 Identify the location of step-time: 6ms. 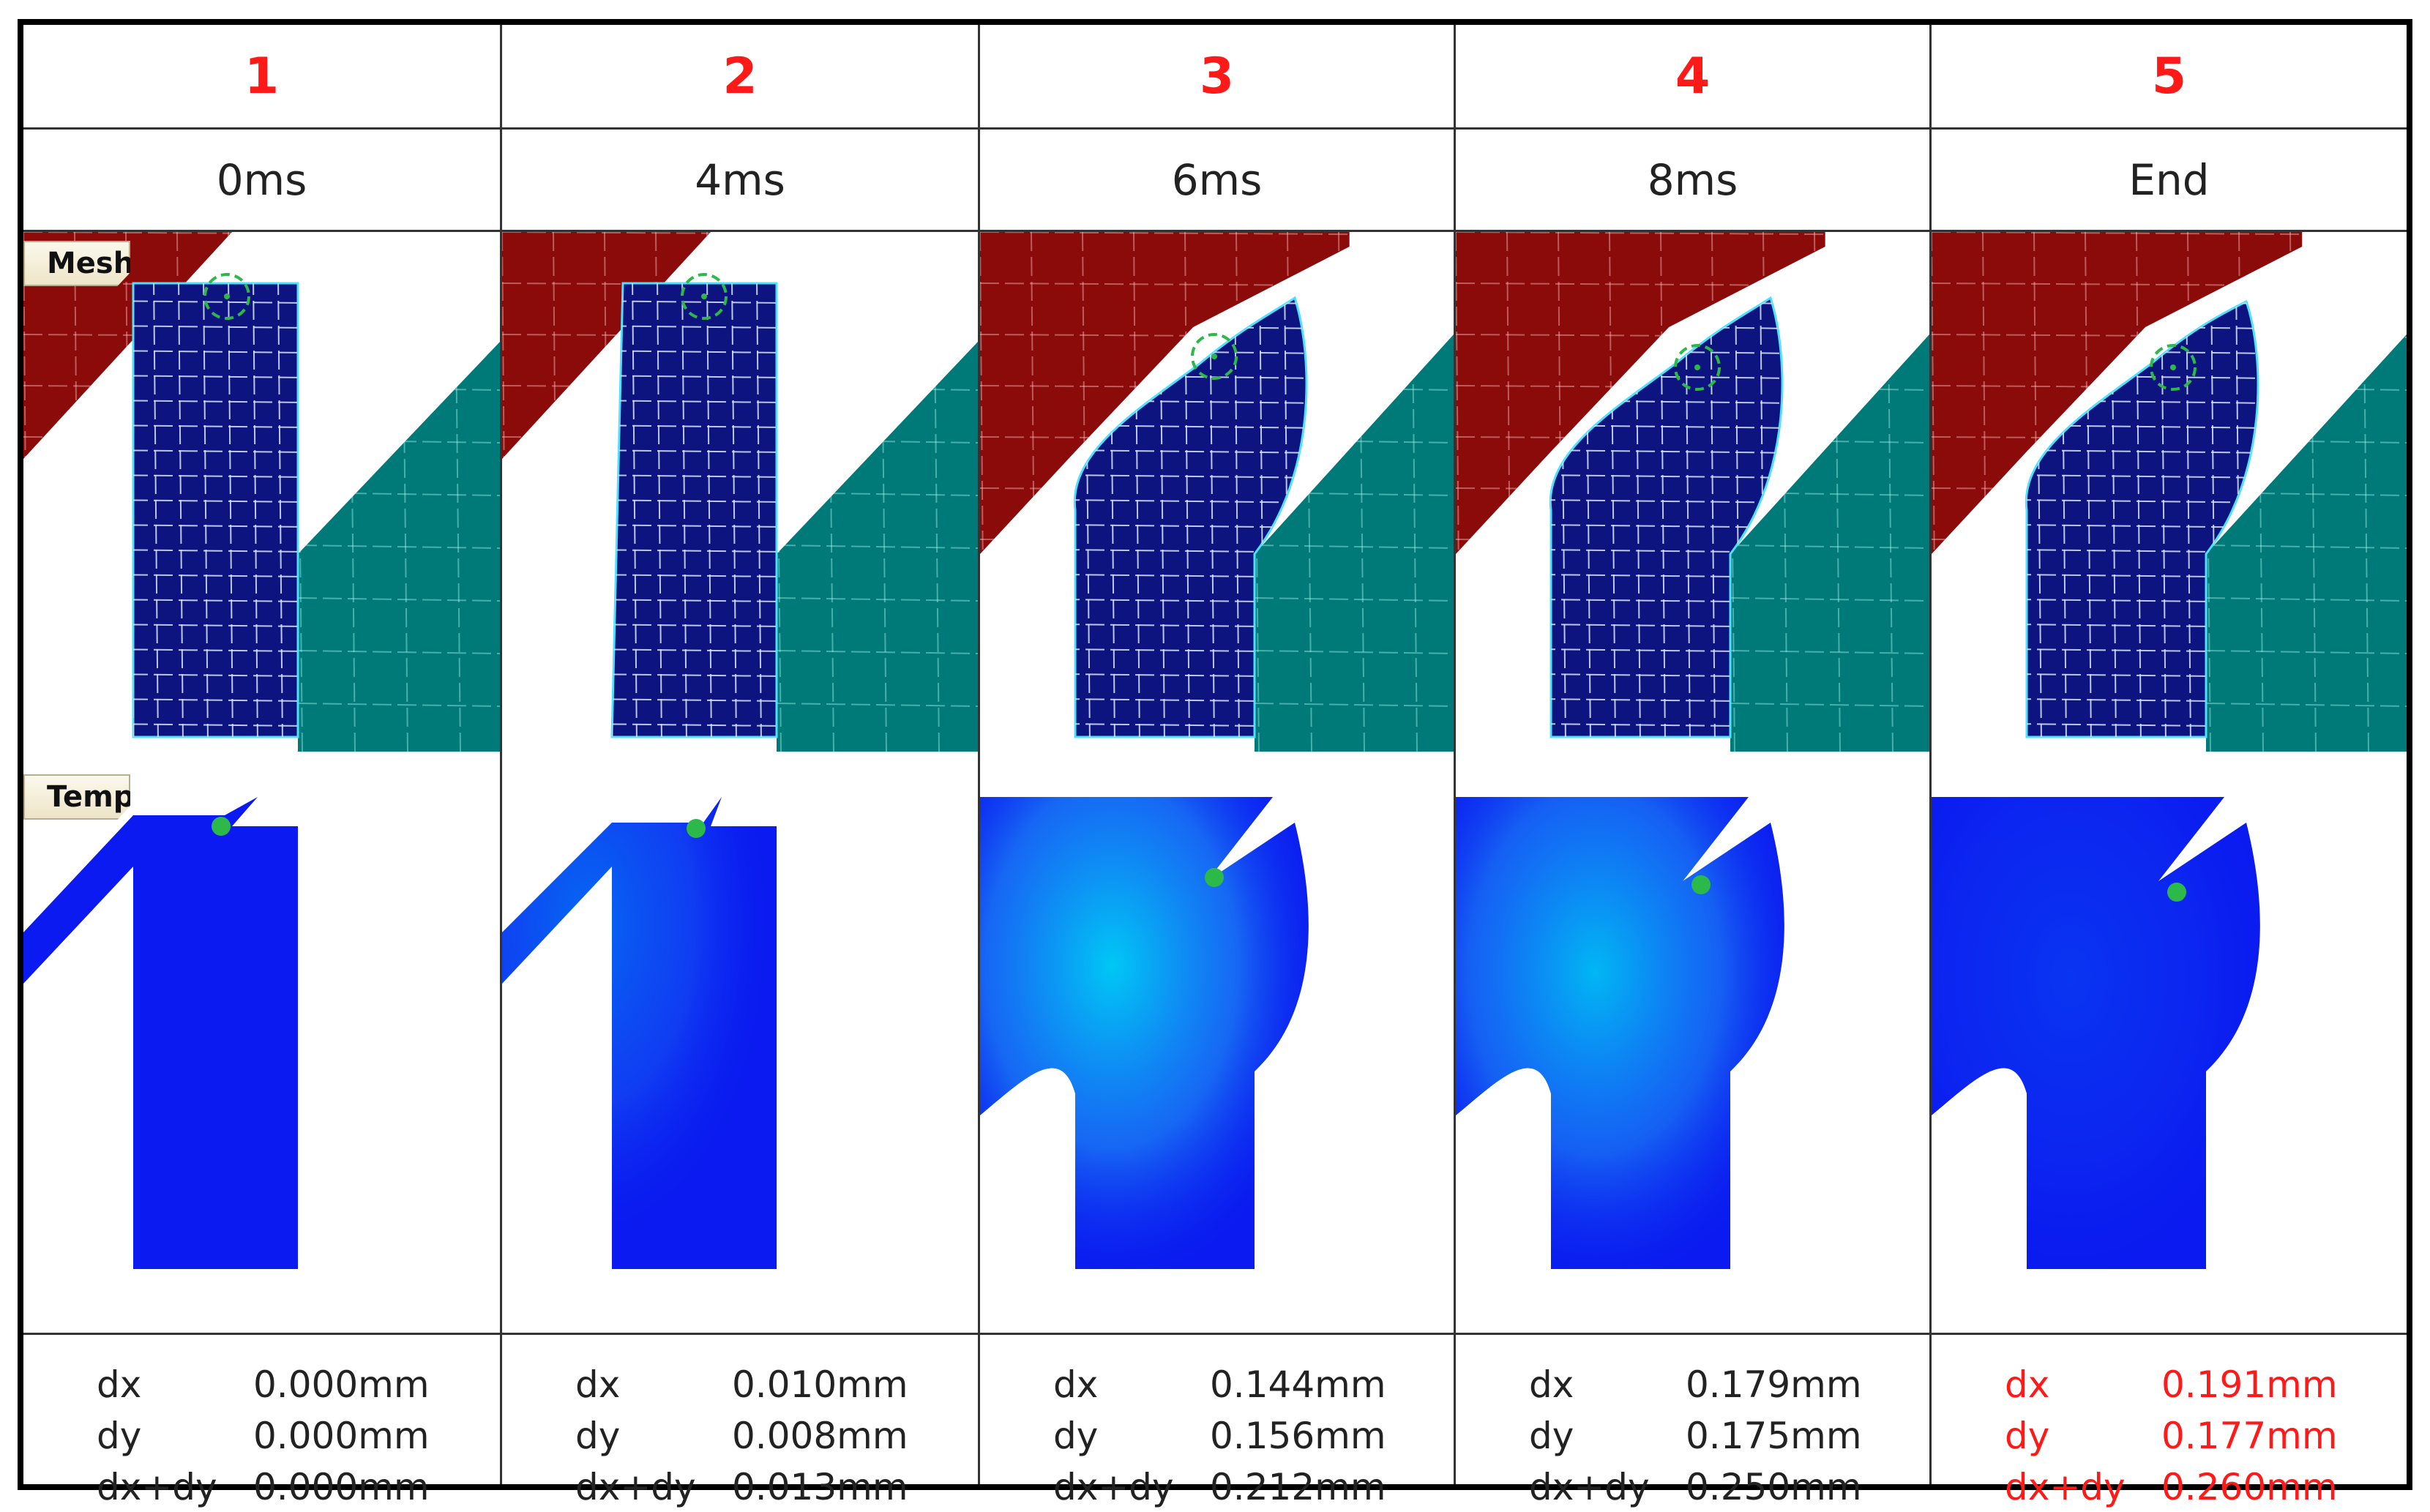
(1217, 179).